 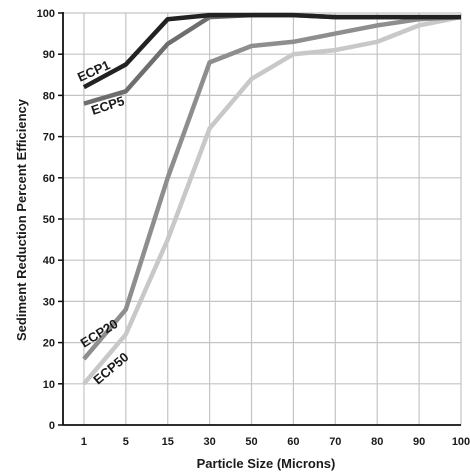 What do you see at coordinates (293, 442) in the screenshot?
I see `x-tick-label: 60` at bounding box center [293, 442].